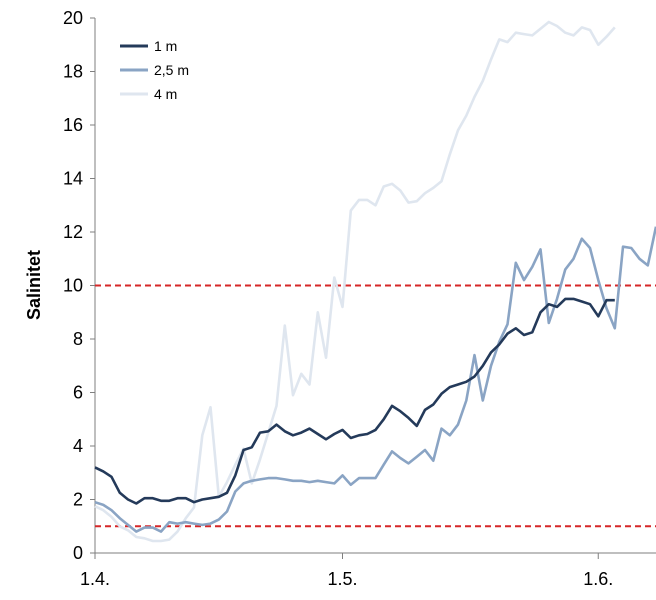 This screenshot has height=600, width=656. Describe the element at coordinates (342, 579) in the screenshot. I see `x-tick-label: 1.5.` at that location.